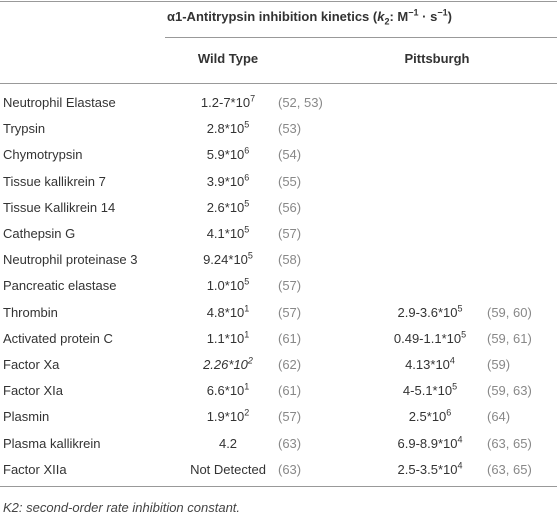  I want to click on value-base: 2.9-3.6*10, so click(427, 312).